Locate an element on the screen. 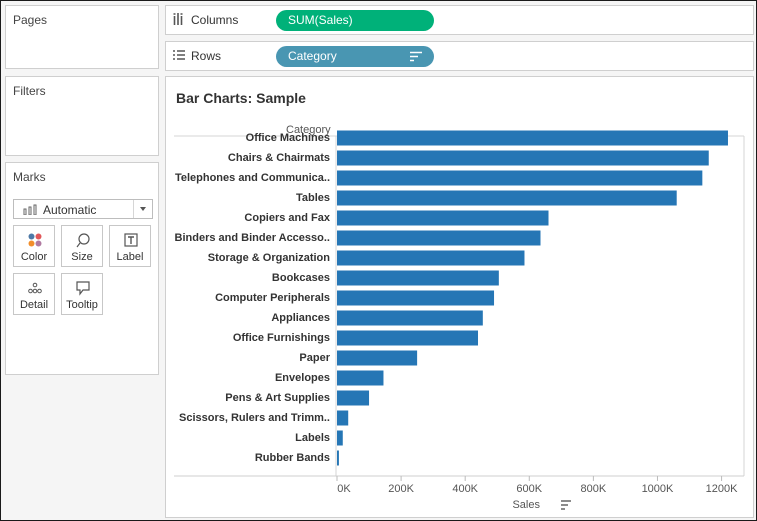 This screenshot has height=521, width=757. columns-icon is located at coordinates (178, 19).